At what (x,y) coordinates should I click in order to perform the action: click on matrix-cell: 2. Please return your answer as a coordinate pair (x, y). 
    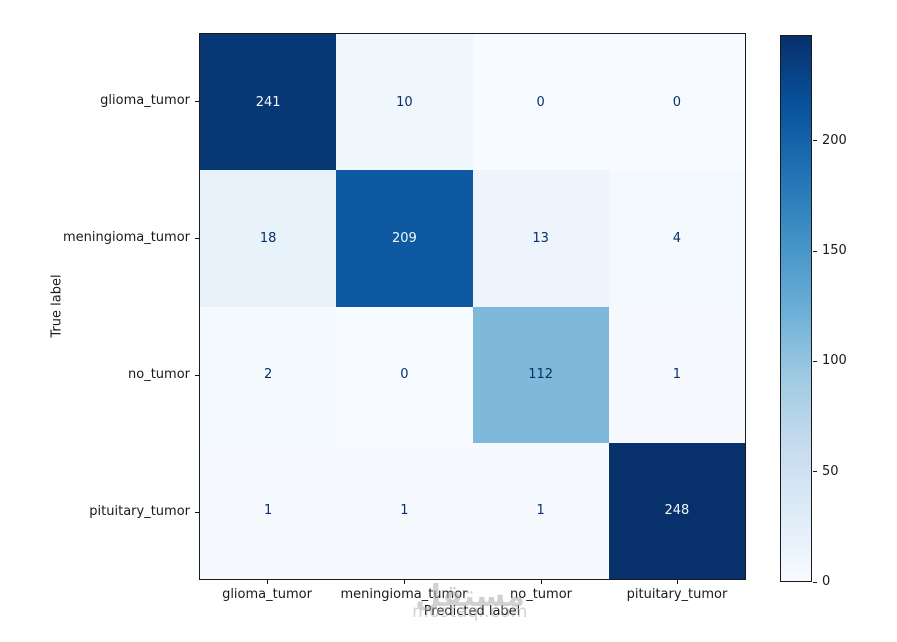
    Looking at the image, I should click on (268, 374).